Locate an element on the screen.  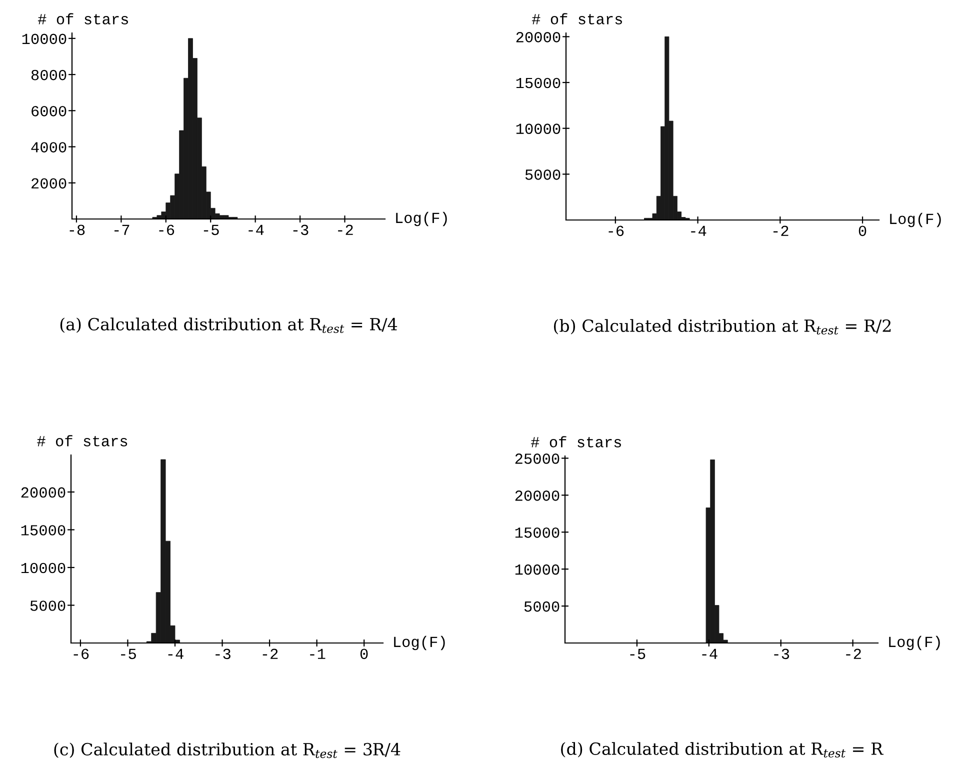
y-tick-label: 6000 is located at coordinates (49, 111).